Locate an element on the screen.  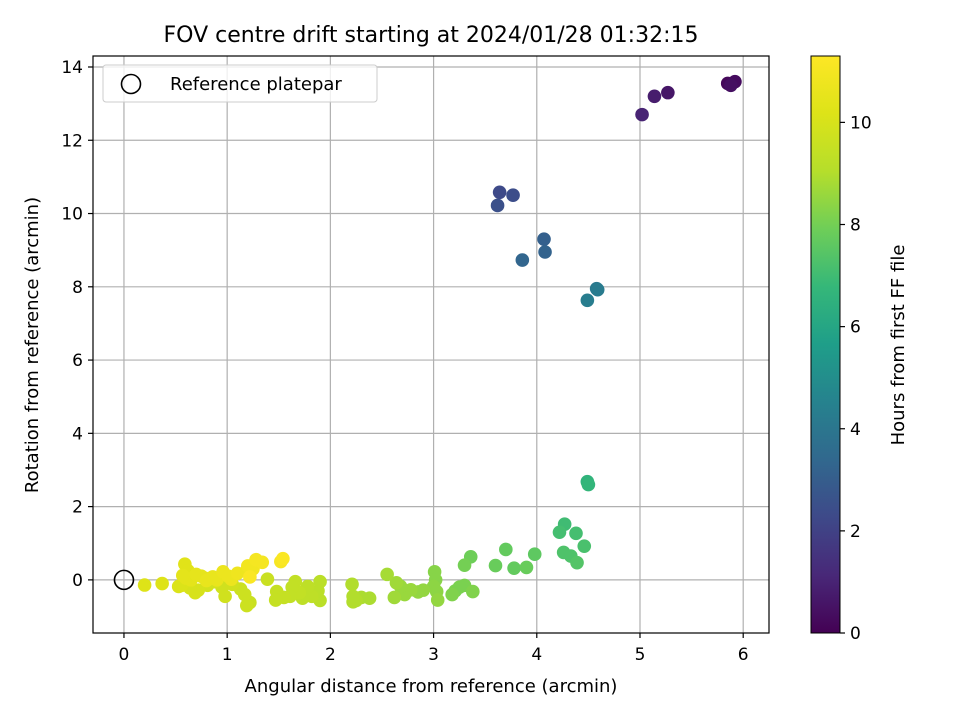
x-tick-label: 1 is located at coordinates (227, 655).